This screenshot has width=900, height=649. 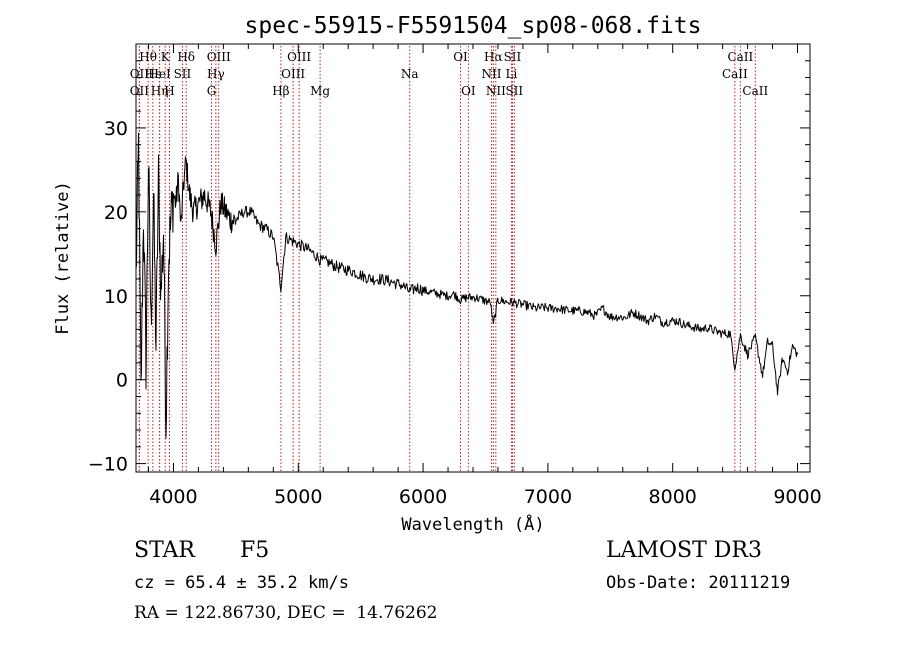 What do you see at coordinates (116, 297) in the screenshot?
I see `y-tick-label-10: 10` at bounding box center [116, 297].